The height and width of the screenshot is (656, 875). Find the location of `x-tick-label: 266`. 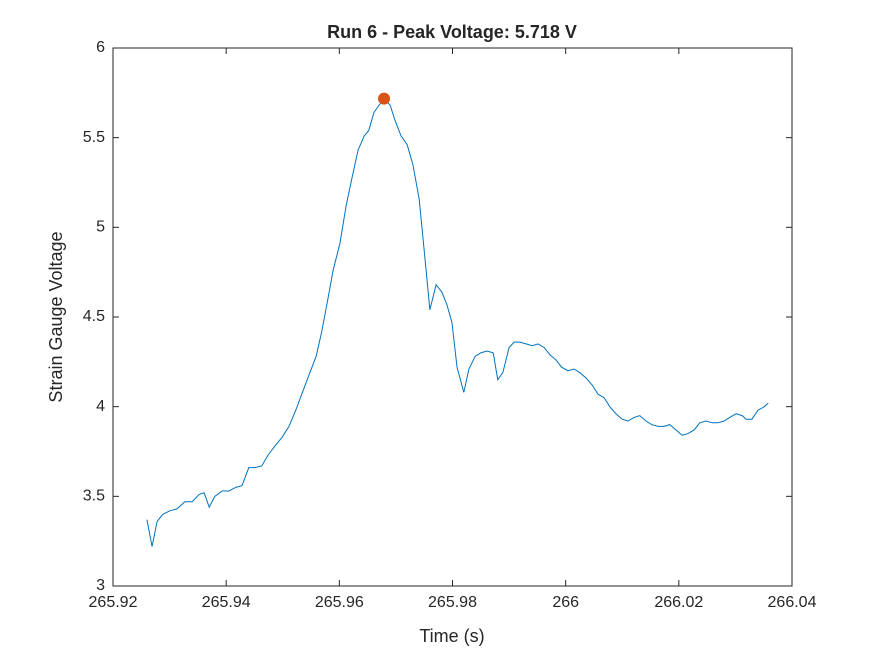

x-tick-label: 266 is located at coordinates (565, 602).